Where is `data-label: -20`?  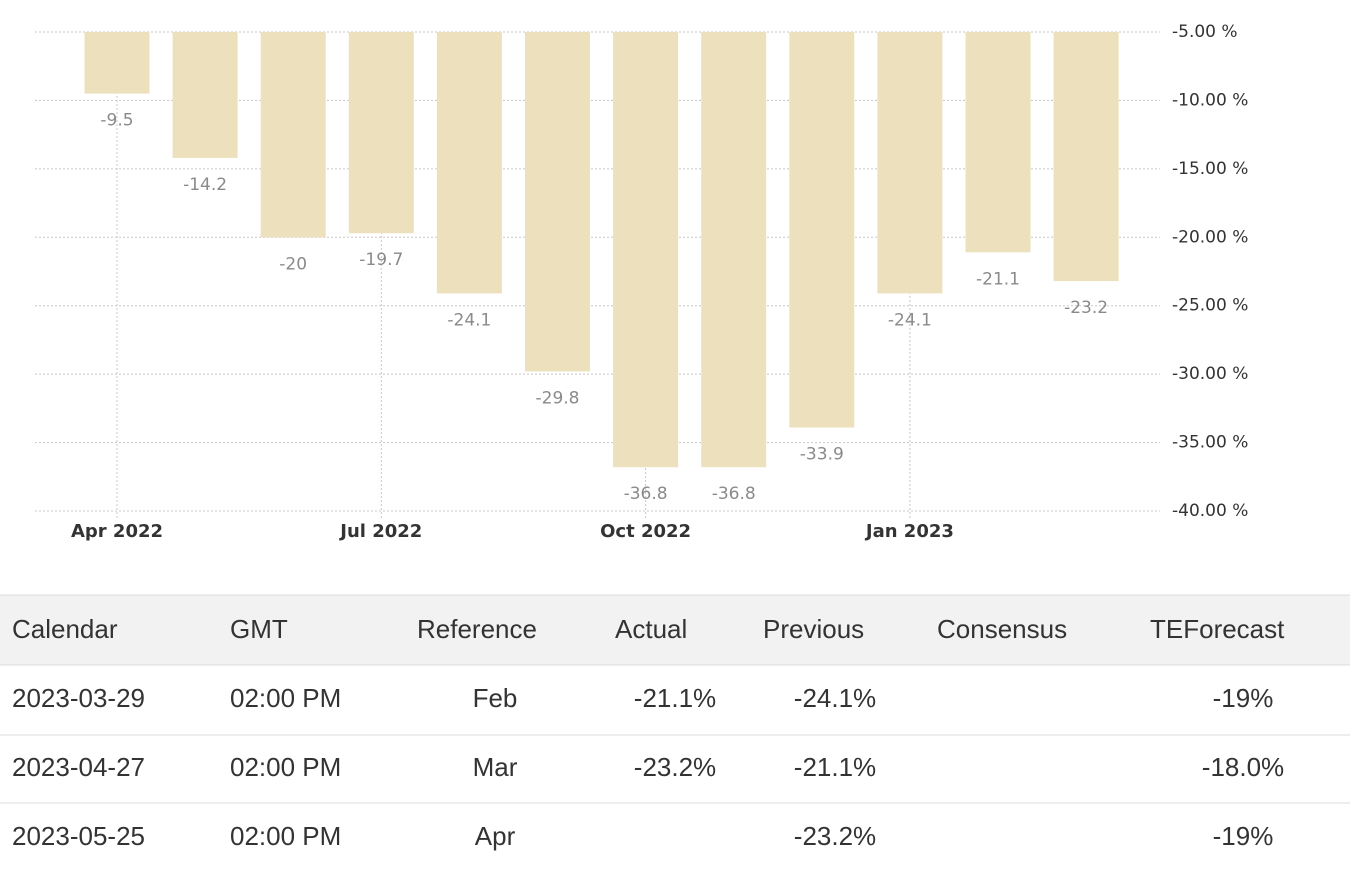
data-label: -20 is located at coordinates (293, 264).